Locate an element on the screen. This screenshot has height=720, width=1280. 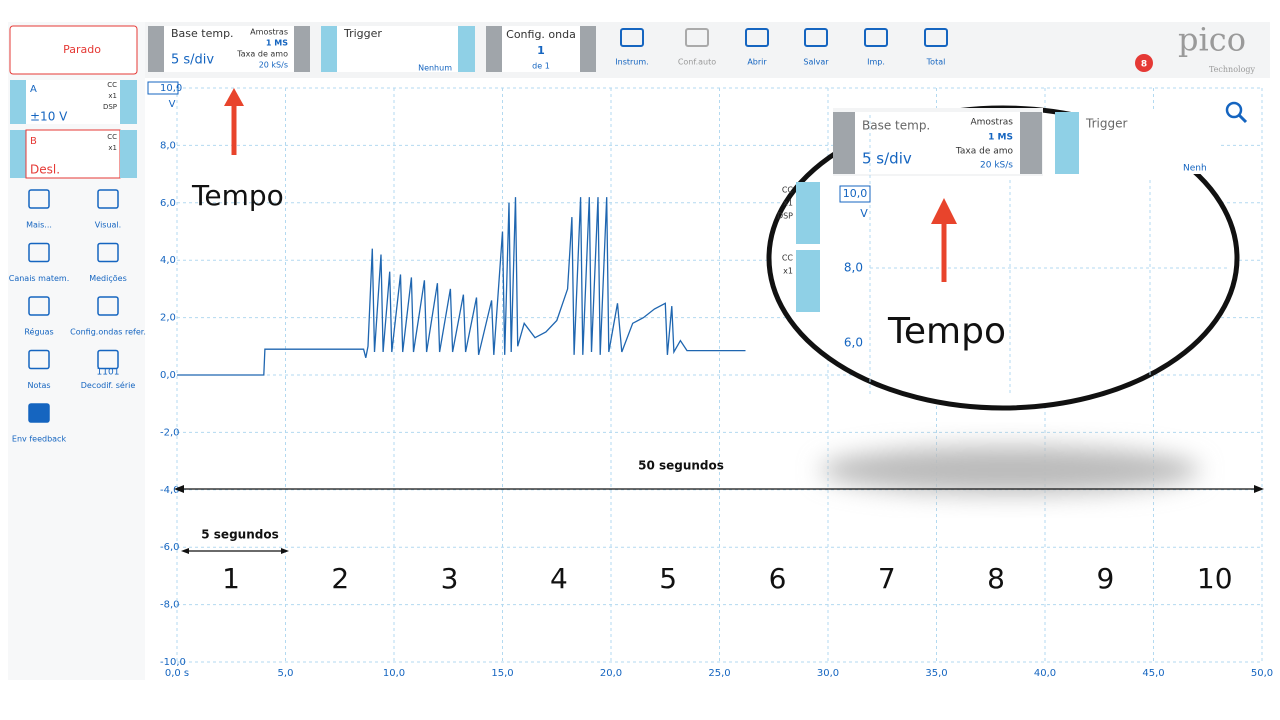
y-tick-label: -4,0 is located at coordinates (170, 490).